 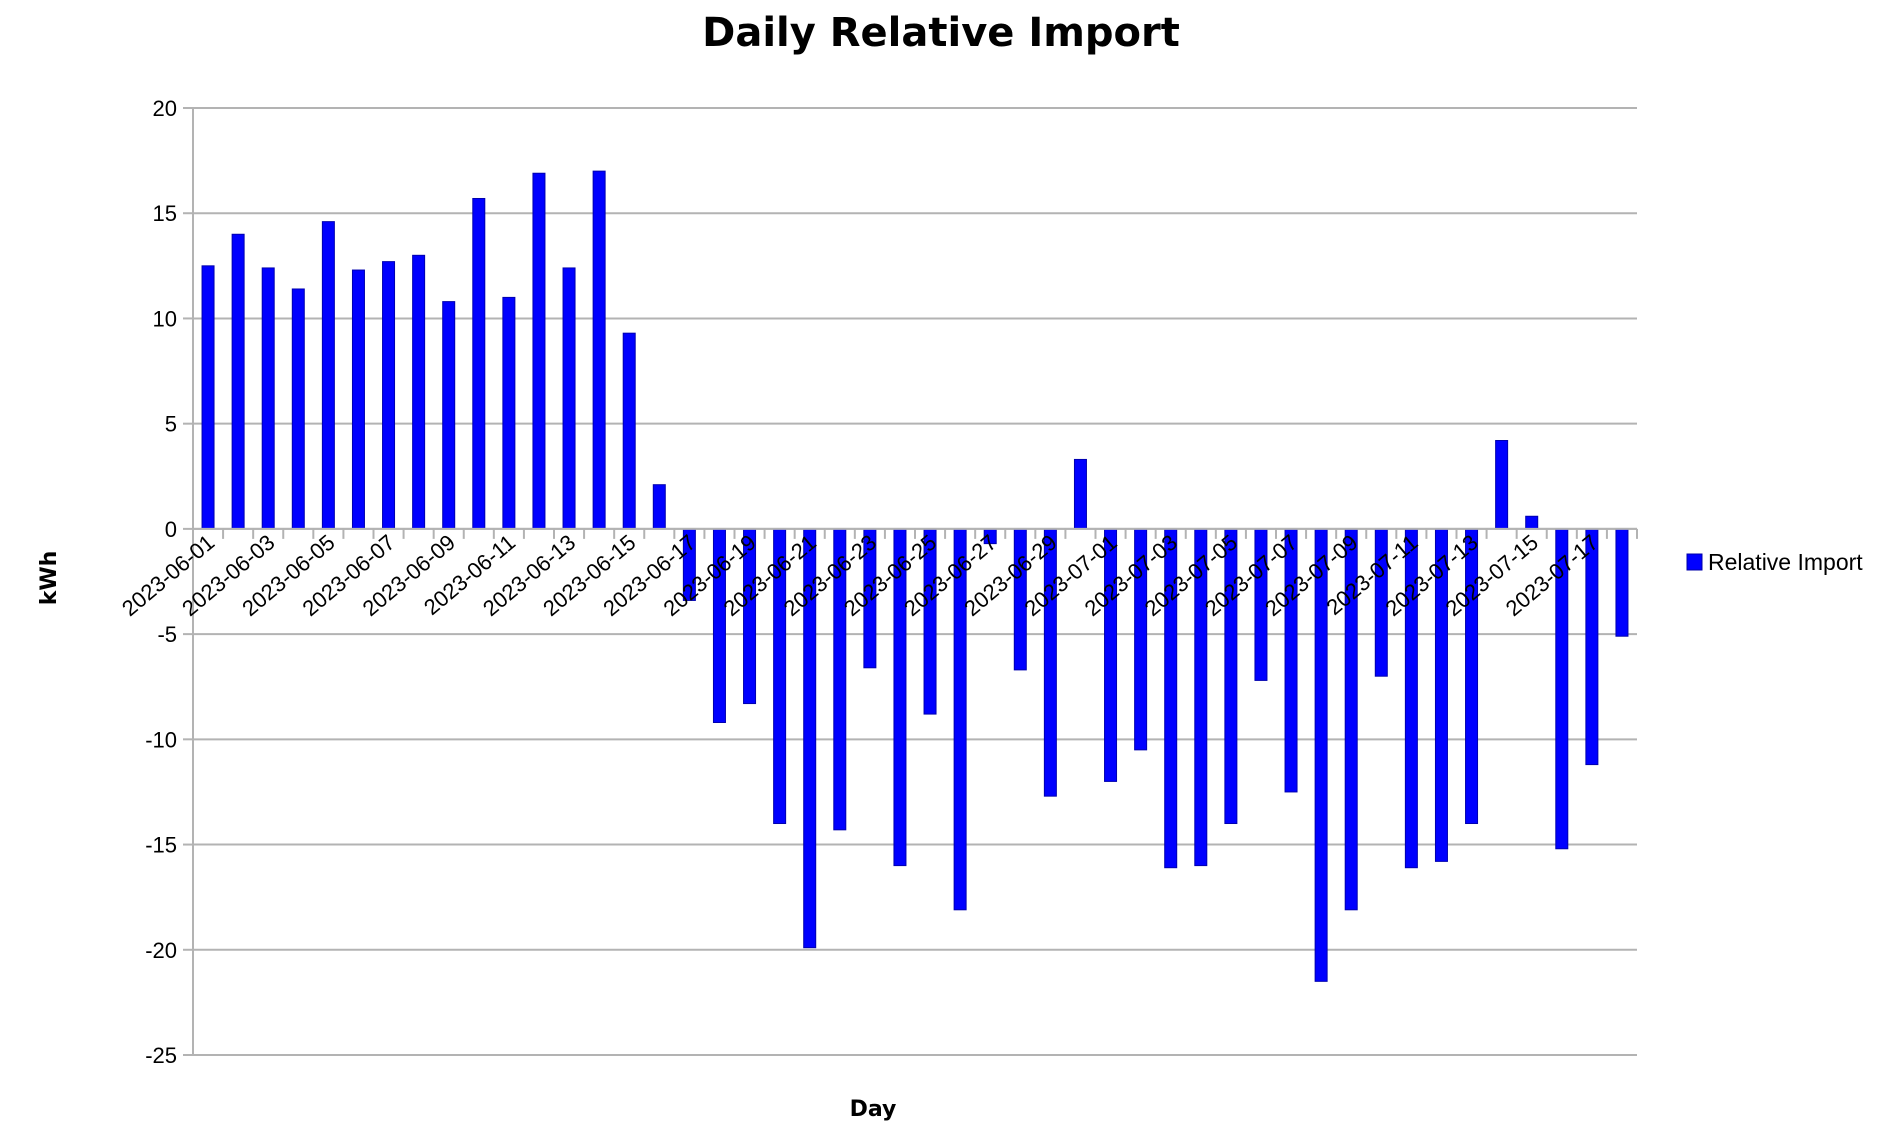 I want to click on x-axis-title: Day, so click(x=873, y=1109).